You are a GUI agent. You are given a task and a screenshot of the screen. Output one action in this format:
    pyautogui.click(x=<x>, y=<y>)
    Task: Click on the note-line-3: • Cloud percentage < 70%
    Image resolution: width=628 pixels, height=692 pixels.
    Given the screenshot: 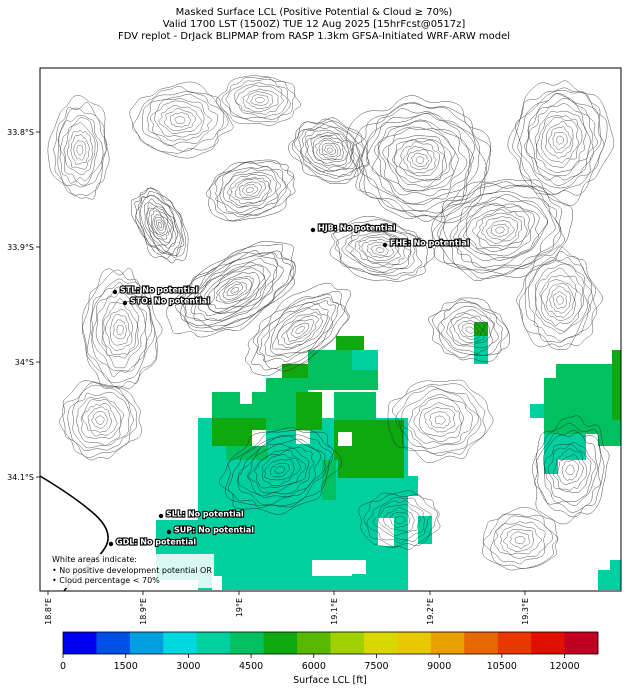 What is the action you would take?
    pyautogui.click(x=106, y=580)
    